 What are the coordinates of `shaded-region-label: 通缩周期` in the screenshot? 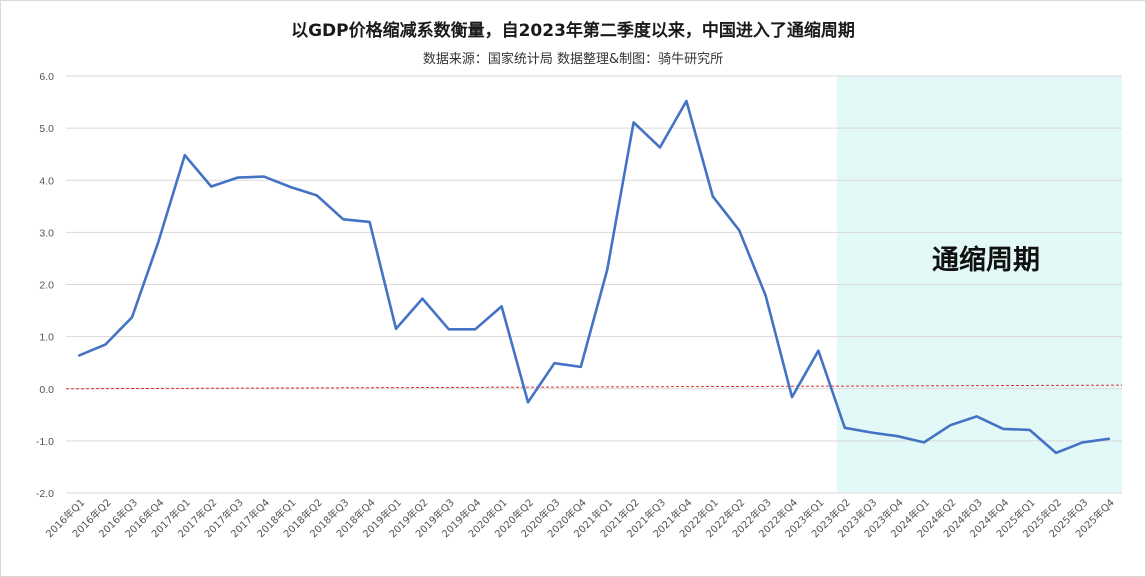 It's located at (986, 260).